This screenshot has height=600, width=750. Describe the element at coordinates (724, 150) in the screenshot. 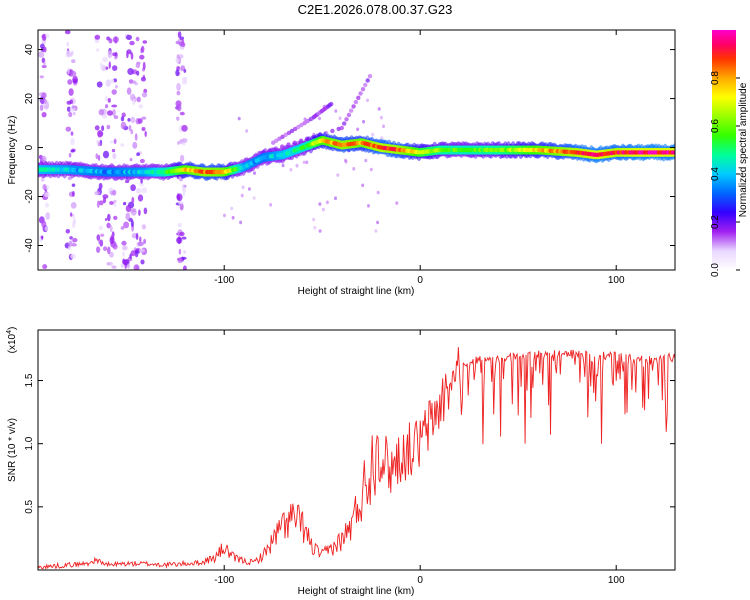

I see `colorbar-gradient` at that location.